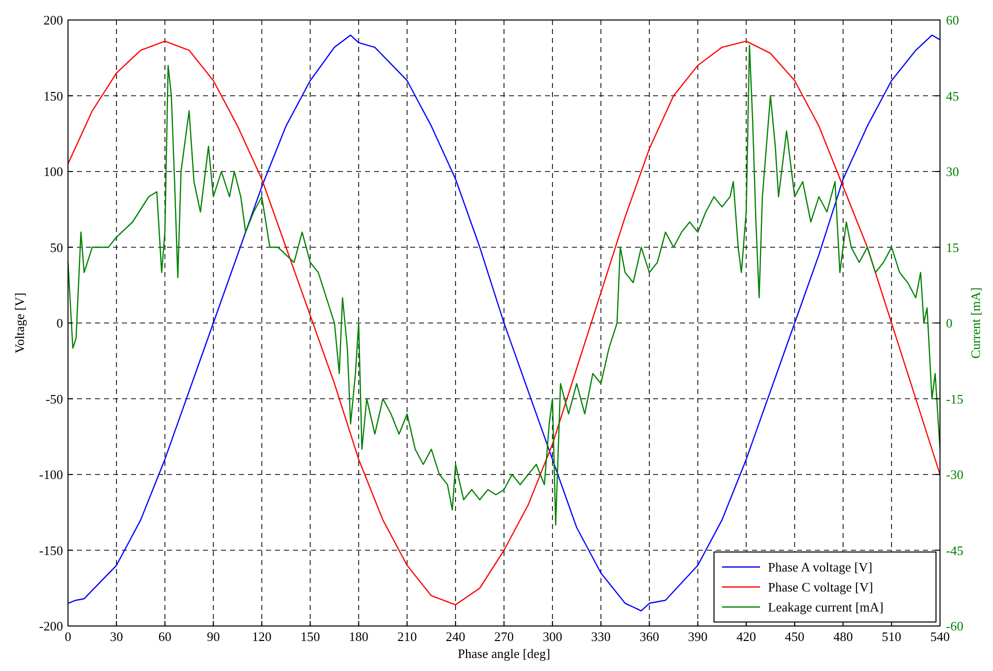 The image size is (993, 671). What do you see at coordinates (952, 172) in the screenshot?
I see `y2-tick-label: 30` at bounding box center [952, 172].